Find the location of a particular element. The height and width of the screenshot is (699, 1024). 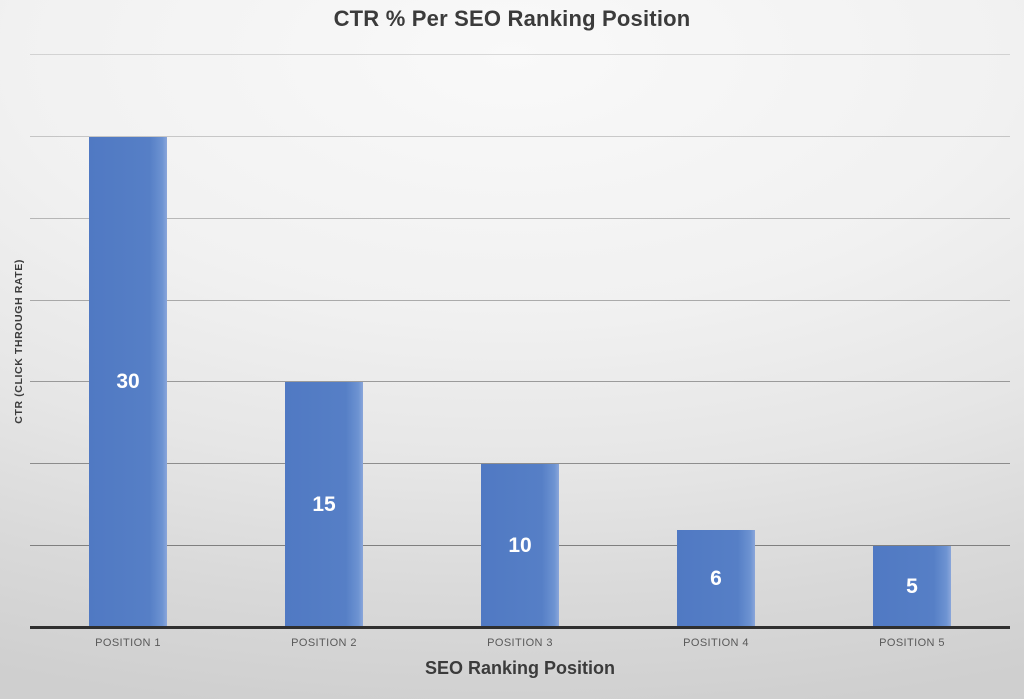

bar: 10 is located at coordinates (520, 546).